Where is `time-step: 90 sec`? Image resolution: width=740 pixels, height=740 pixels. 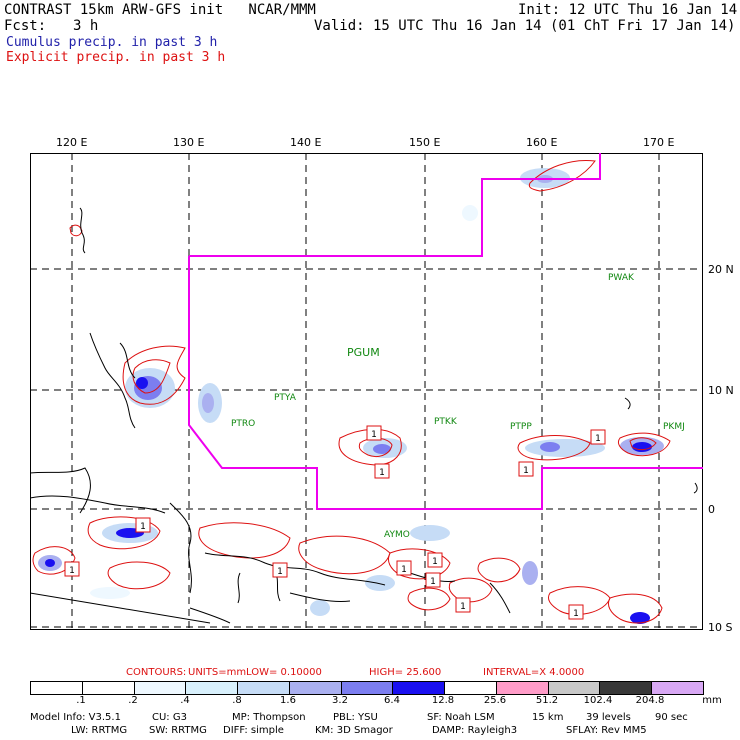
time-step: 90 sec is located at coordinates (671, 717).